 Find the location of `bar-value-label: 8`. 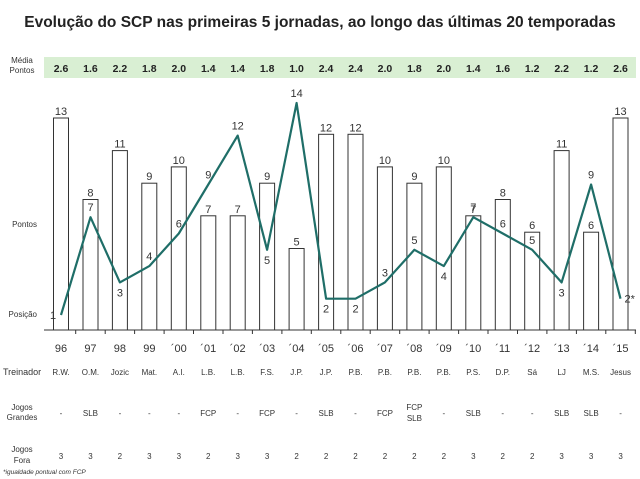

bar-value-label: 8 is located at coordinates (90, 194).